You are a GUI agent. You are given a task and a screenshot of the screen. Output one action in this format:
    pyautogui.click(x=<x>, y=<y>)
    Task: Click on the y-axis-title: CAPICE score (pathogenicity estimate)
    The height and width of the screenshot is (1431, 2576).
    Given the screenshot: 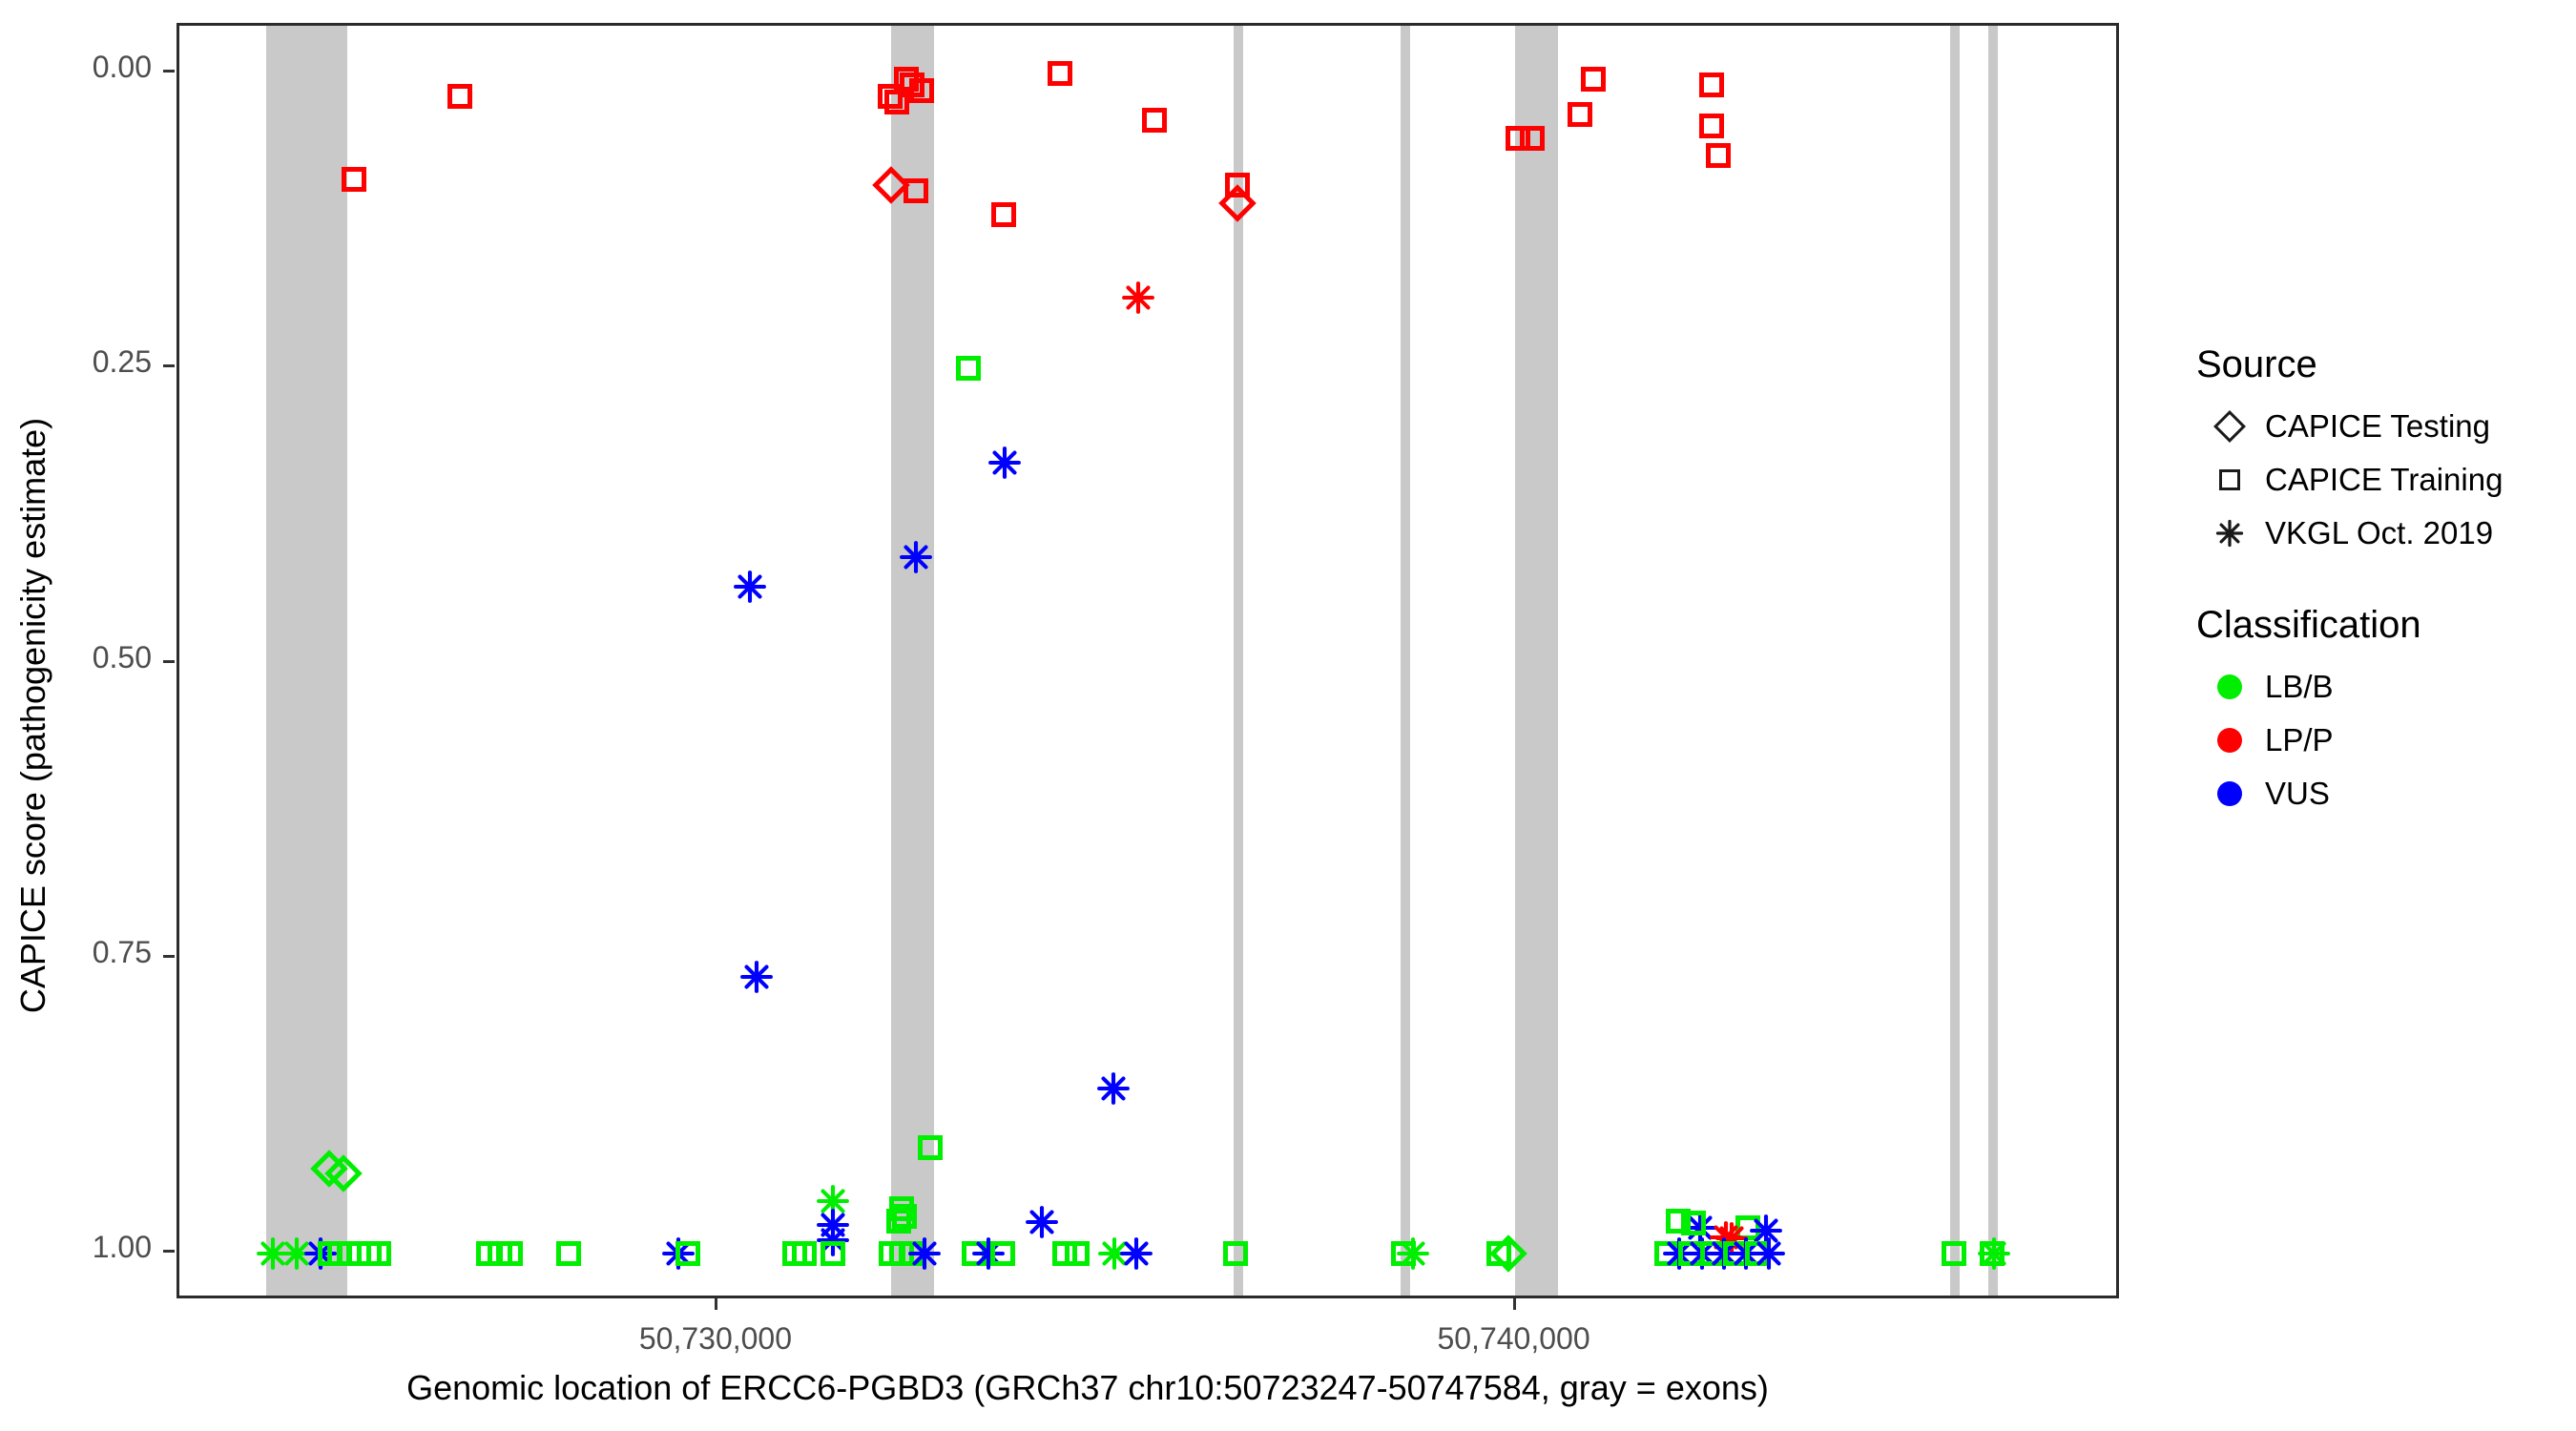 What is the action you would take?
    pyautogui.click(x=32, y=715)
    